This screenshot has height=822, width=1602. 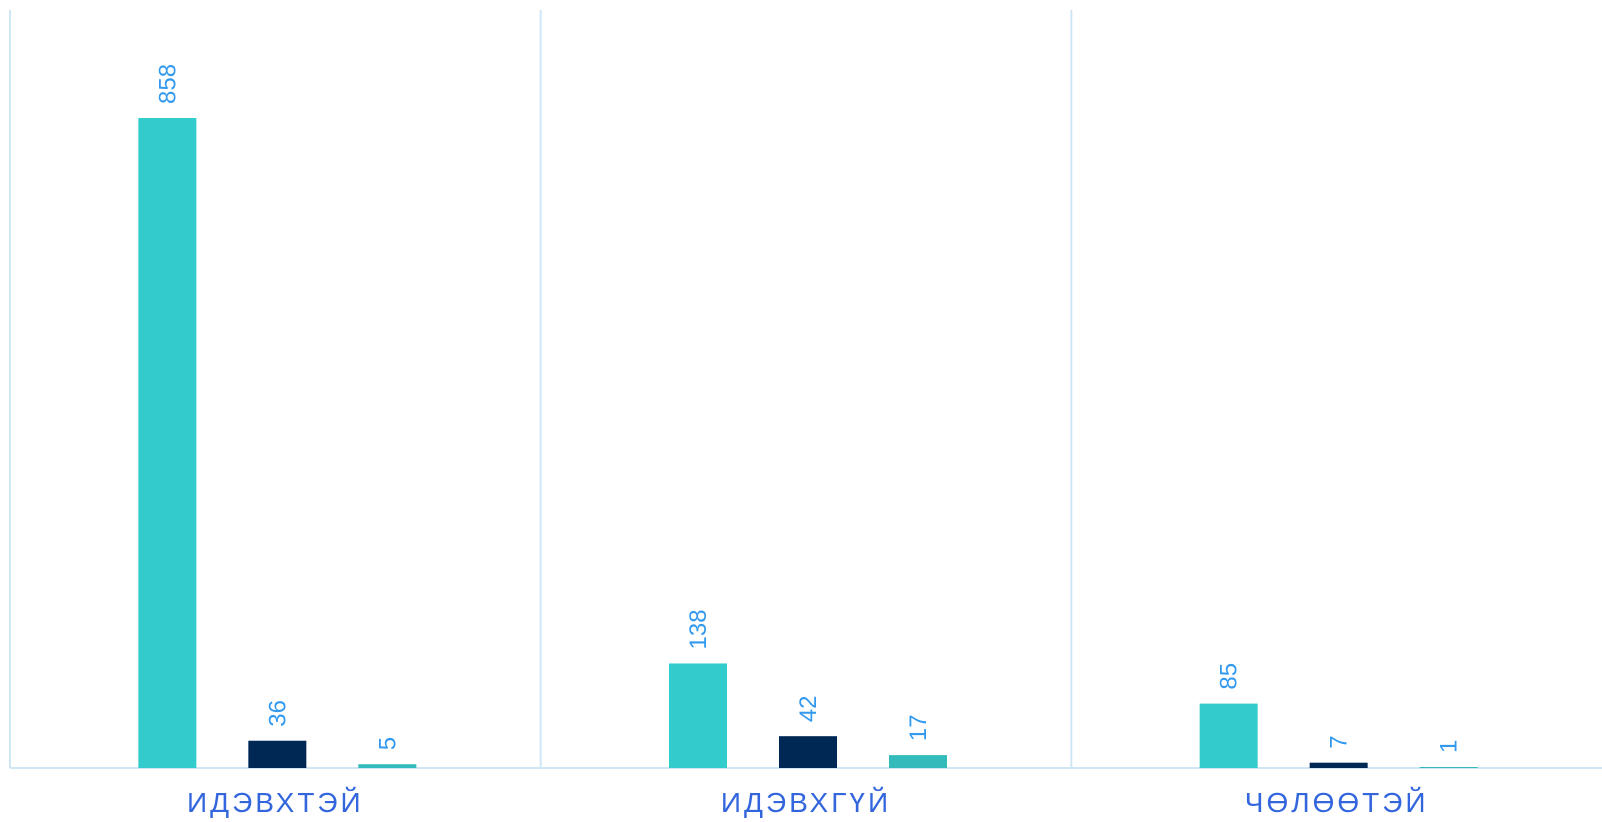 What do you see at coordinates (277, 713) in the screenshot?
I see `data-label: 36` at bounding box center [277, 713].